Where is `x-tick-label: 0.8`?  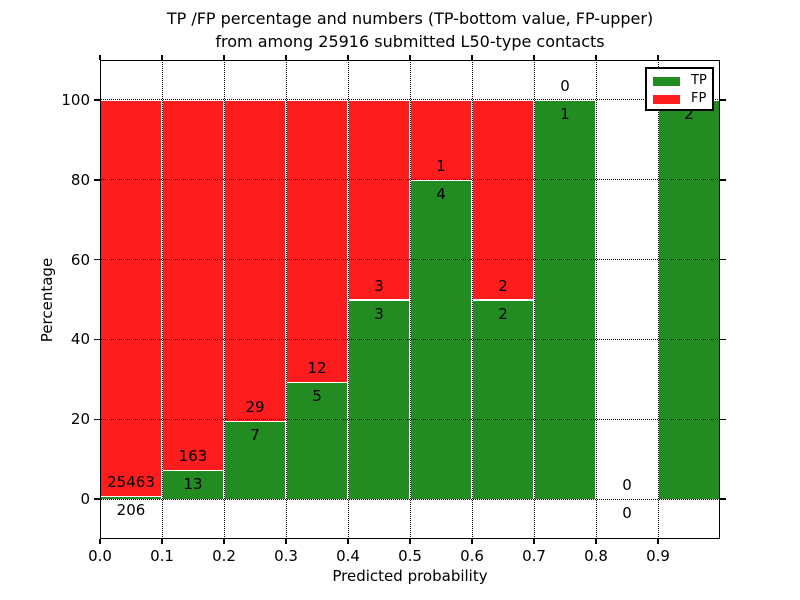
x-tick-label: 0.8 is located at coordinates (596, 556).